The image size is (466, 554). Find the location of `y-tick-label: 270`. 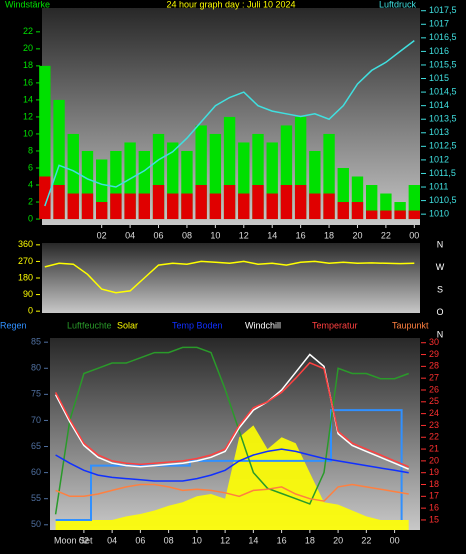

y-tick-label: 270 is located at coordinates (25, 261).